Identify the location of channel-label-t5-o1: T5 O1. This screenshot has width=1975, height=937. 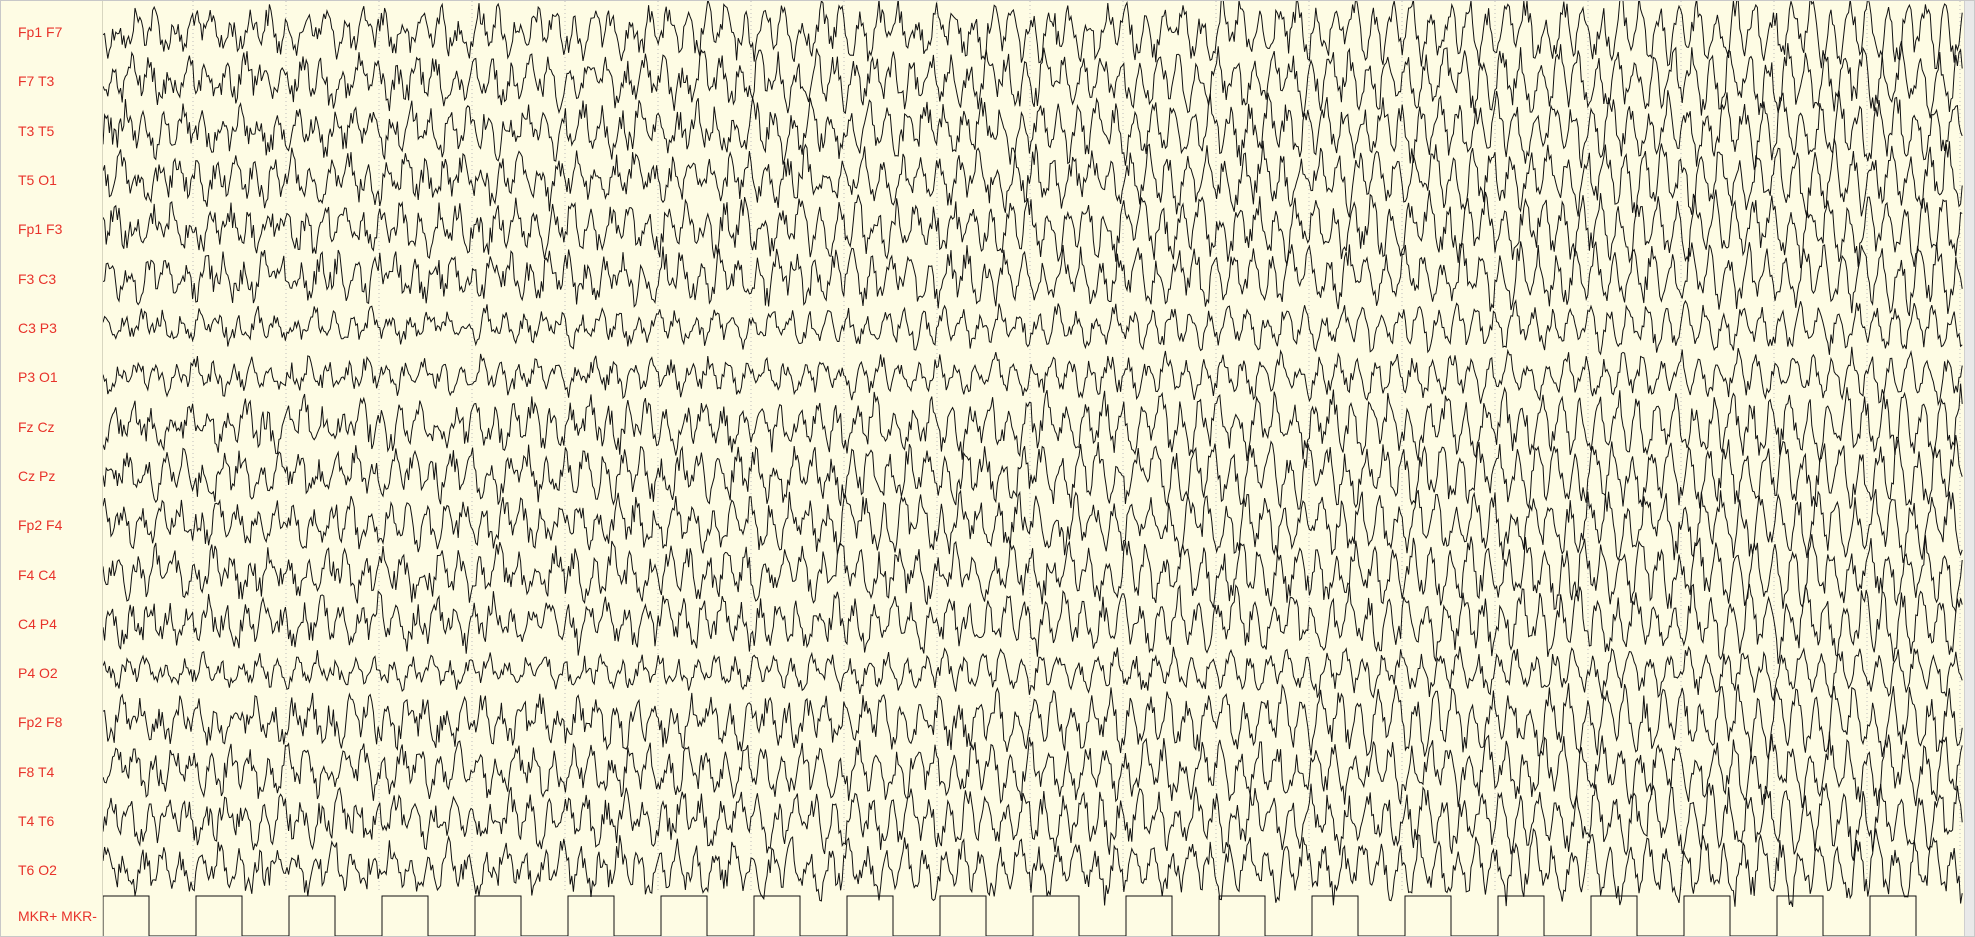
(37, 180).